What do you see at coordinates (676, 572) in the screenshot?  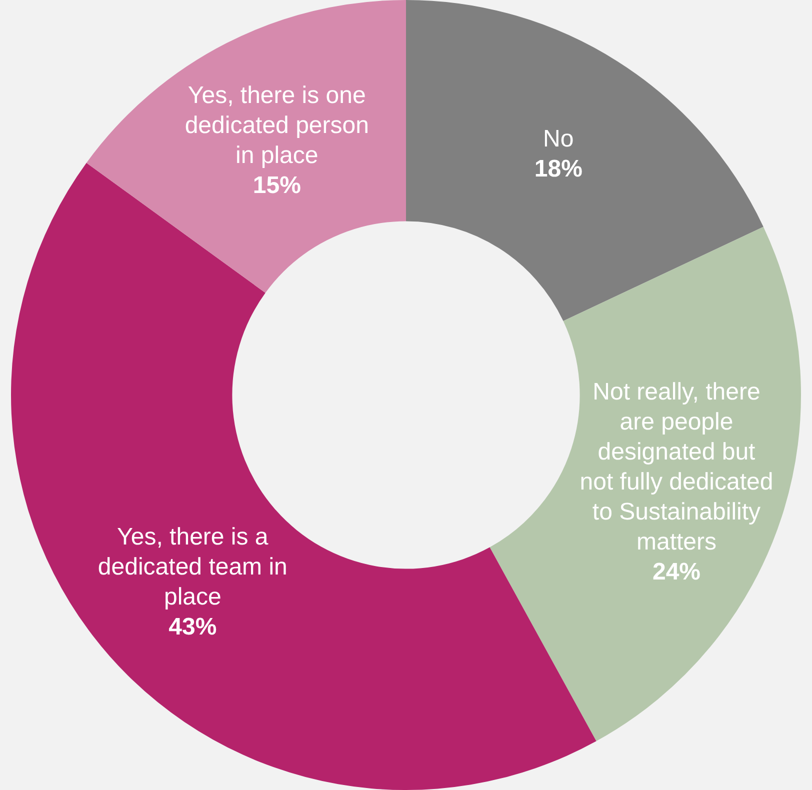 I see `data-label: 24%` at bounding box center [676, 572].